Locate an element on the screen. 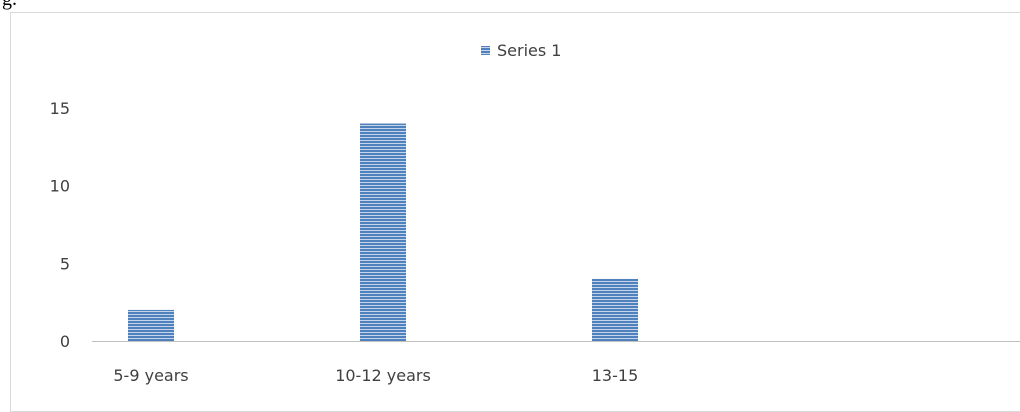 The image size is (1020, 412). y-axis-ticks: 0 5 10 15 is located at coordinates (60, 225).